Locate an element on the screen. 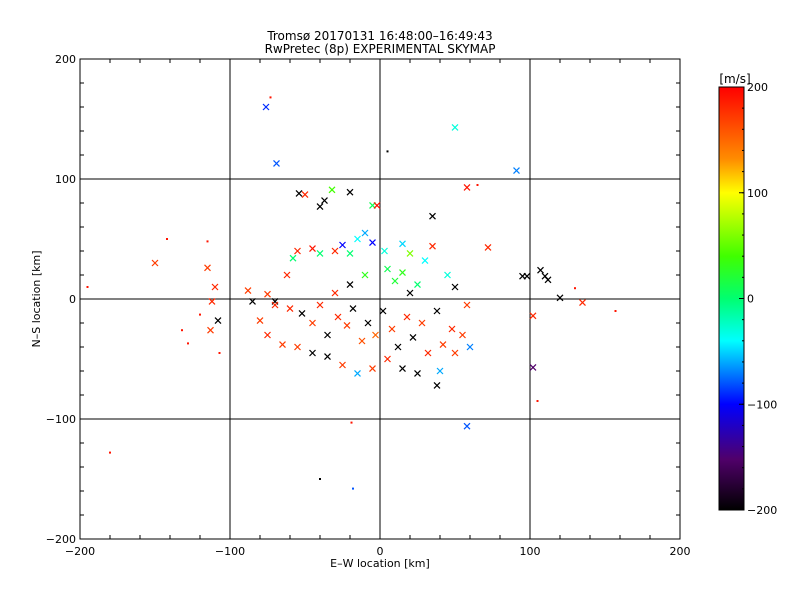 The height and width of the screenshot is (600, 800). chart-title: Tromsø 20170131 16:48:00–16:49:43 is located at coordinates (379, 36).